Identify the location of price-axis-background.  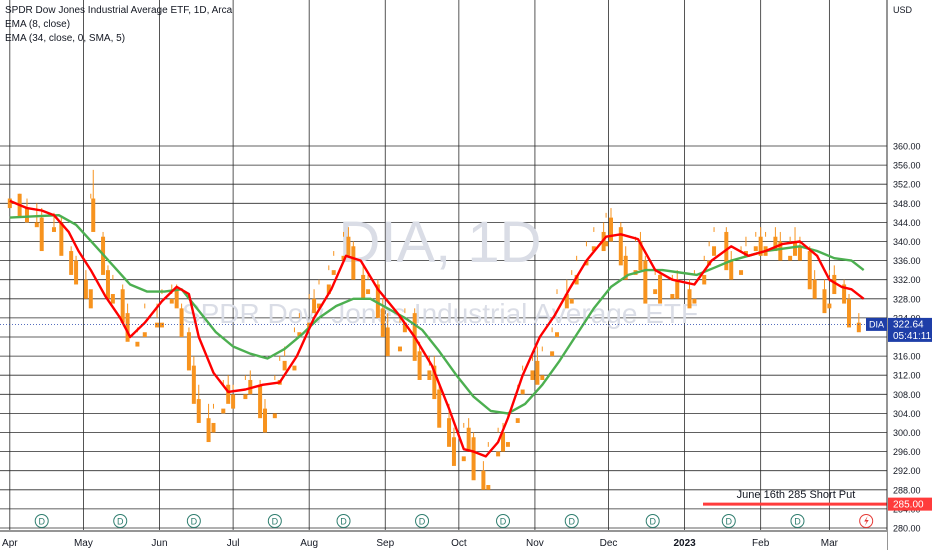
(909, 275).